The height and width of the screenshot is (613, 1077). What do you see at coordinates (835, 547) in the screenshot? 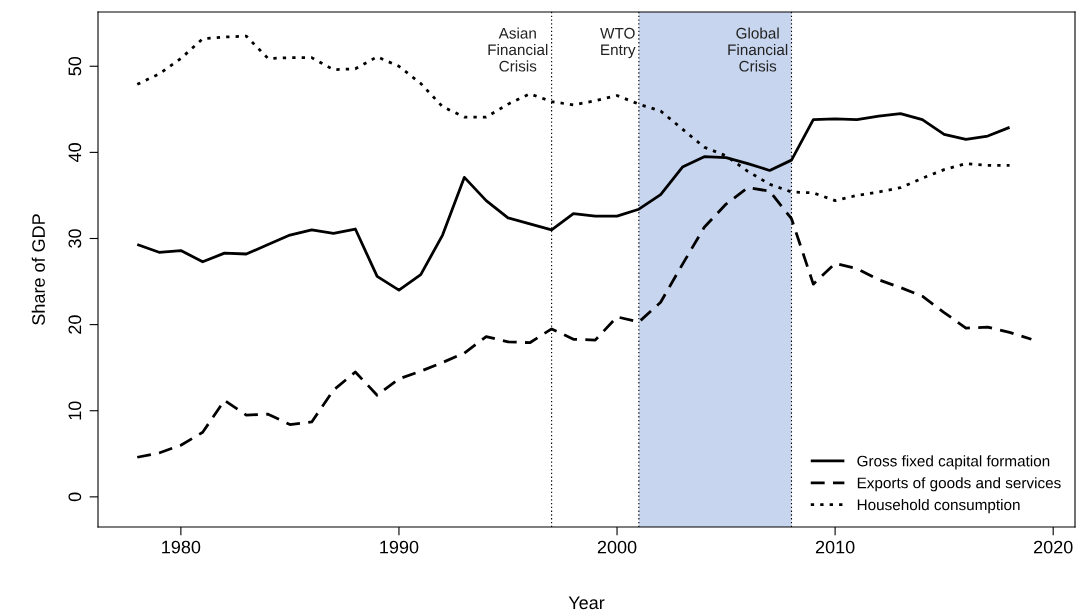
I see `x-tick-label: 2010` at bounding box center [835, 547].